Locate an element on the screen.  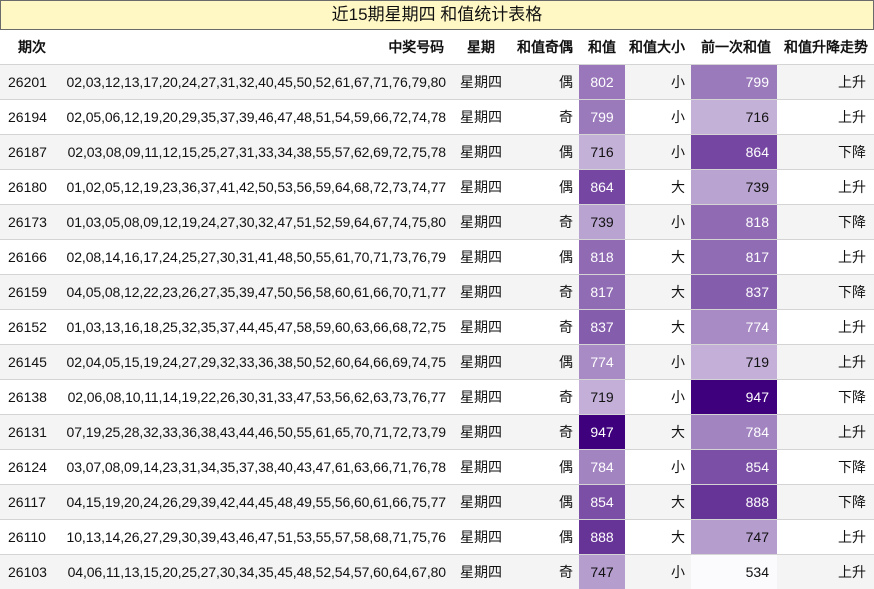
cell-prev-sum: 864 is located at coordinates (734, 152).